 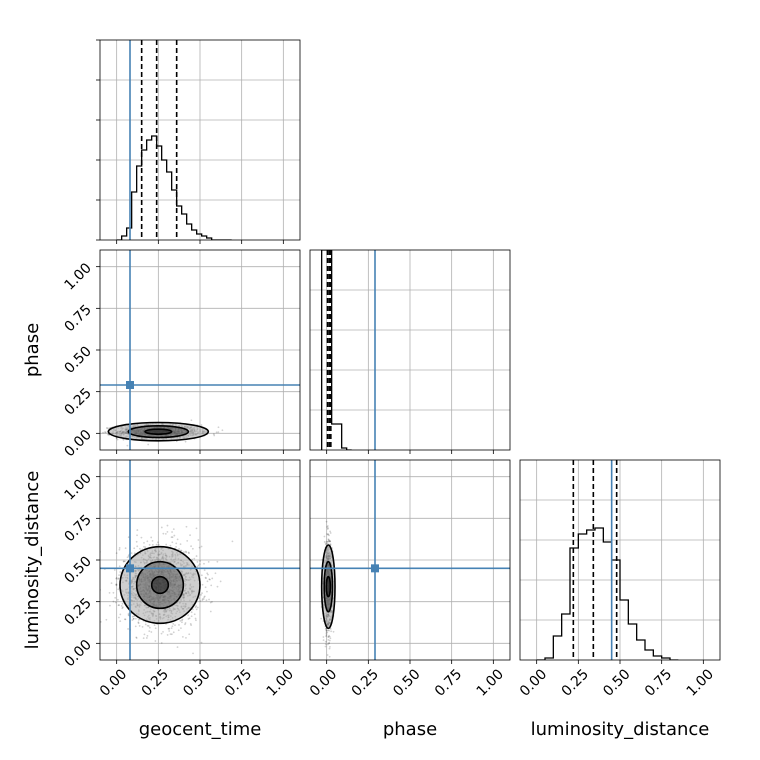 I want to click on y-tick-label: 1.00, so click(x=77, y=486).